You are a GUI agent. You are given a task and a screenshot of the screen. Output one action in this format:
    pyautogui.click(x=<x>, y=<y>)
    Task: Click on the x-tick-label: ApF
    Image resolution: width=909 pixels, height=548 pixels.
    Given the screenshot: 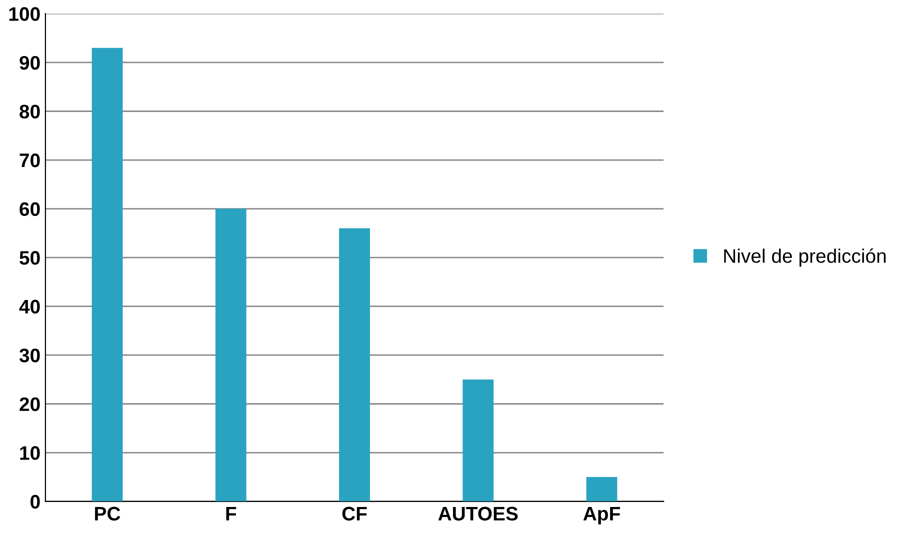 What is the action you would take?
    pyautogui.click(x=601, y=515)
    